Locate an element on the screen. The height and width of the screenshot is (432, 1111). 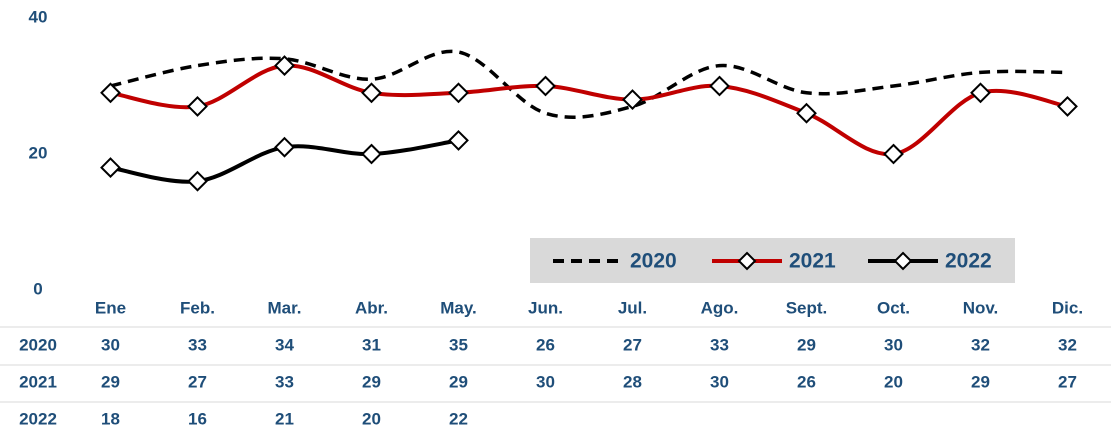
legend-label: 2020 is located at coordinates (653, 261).